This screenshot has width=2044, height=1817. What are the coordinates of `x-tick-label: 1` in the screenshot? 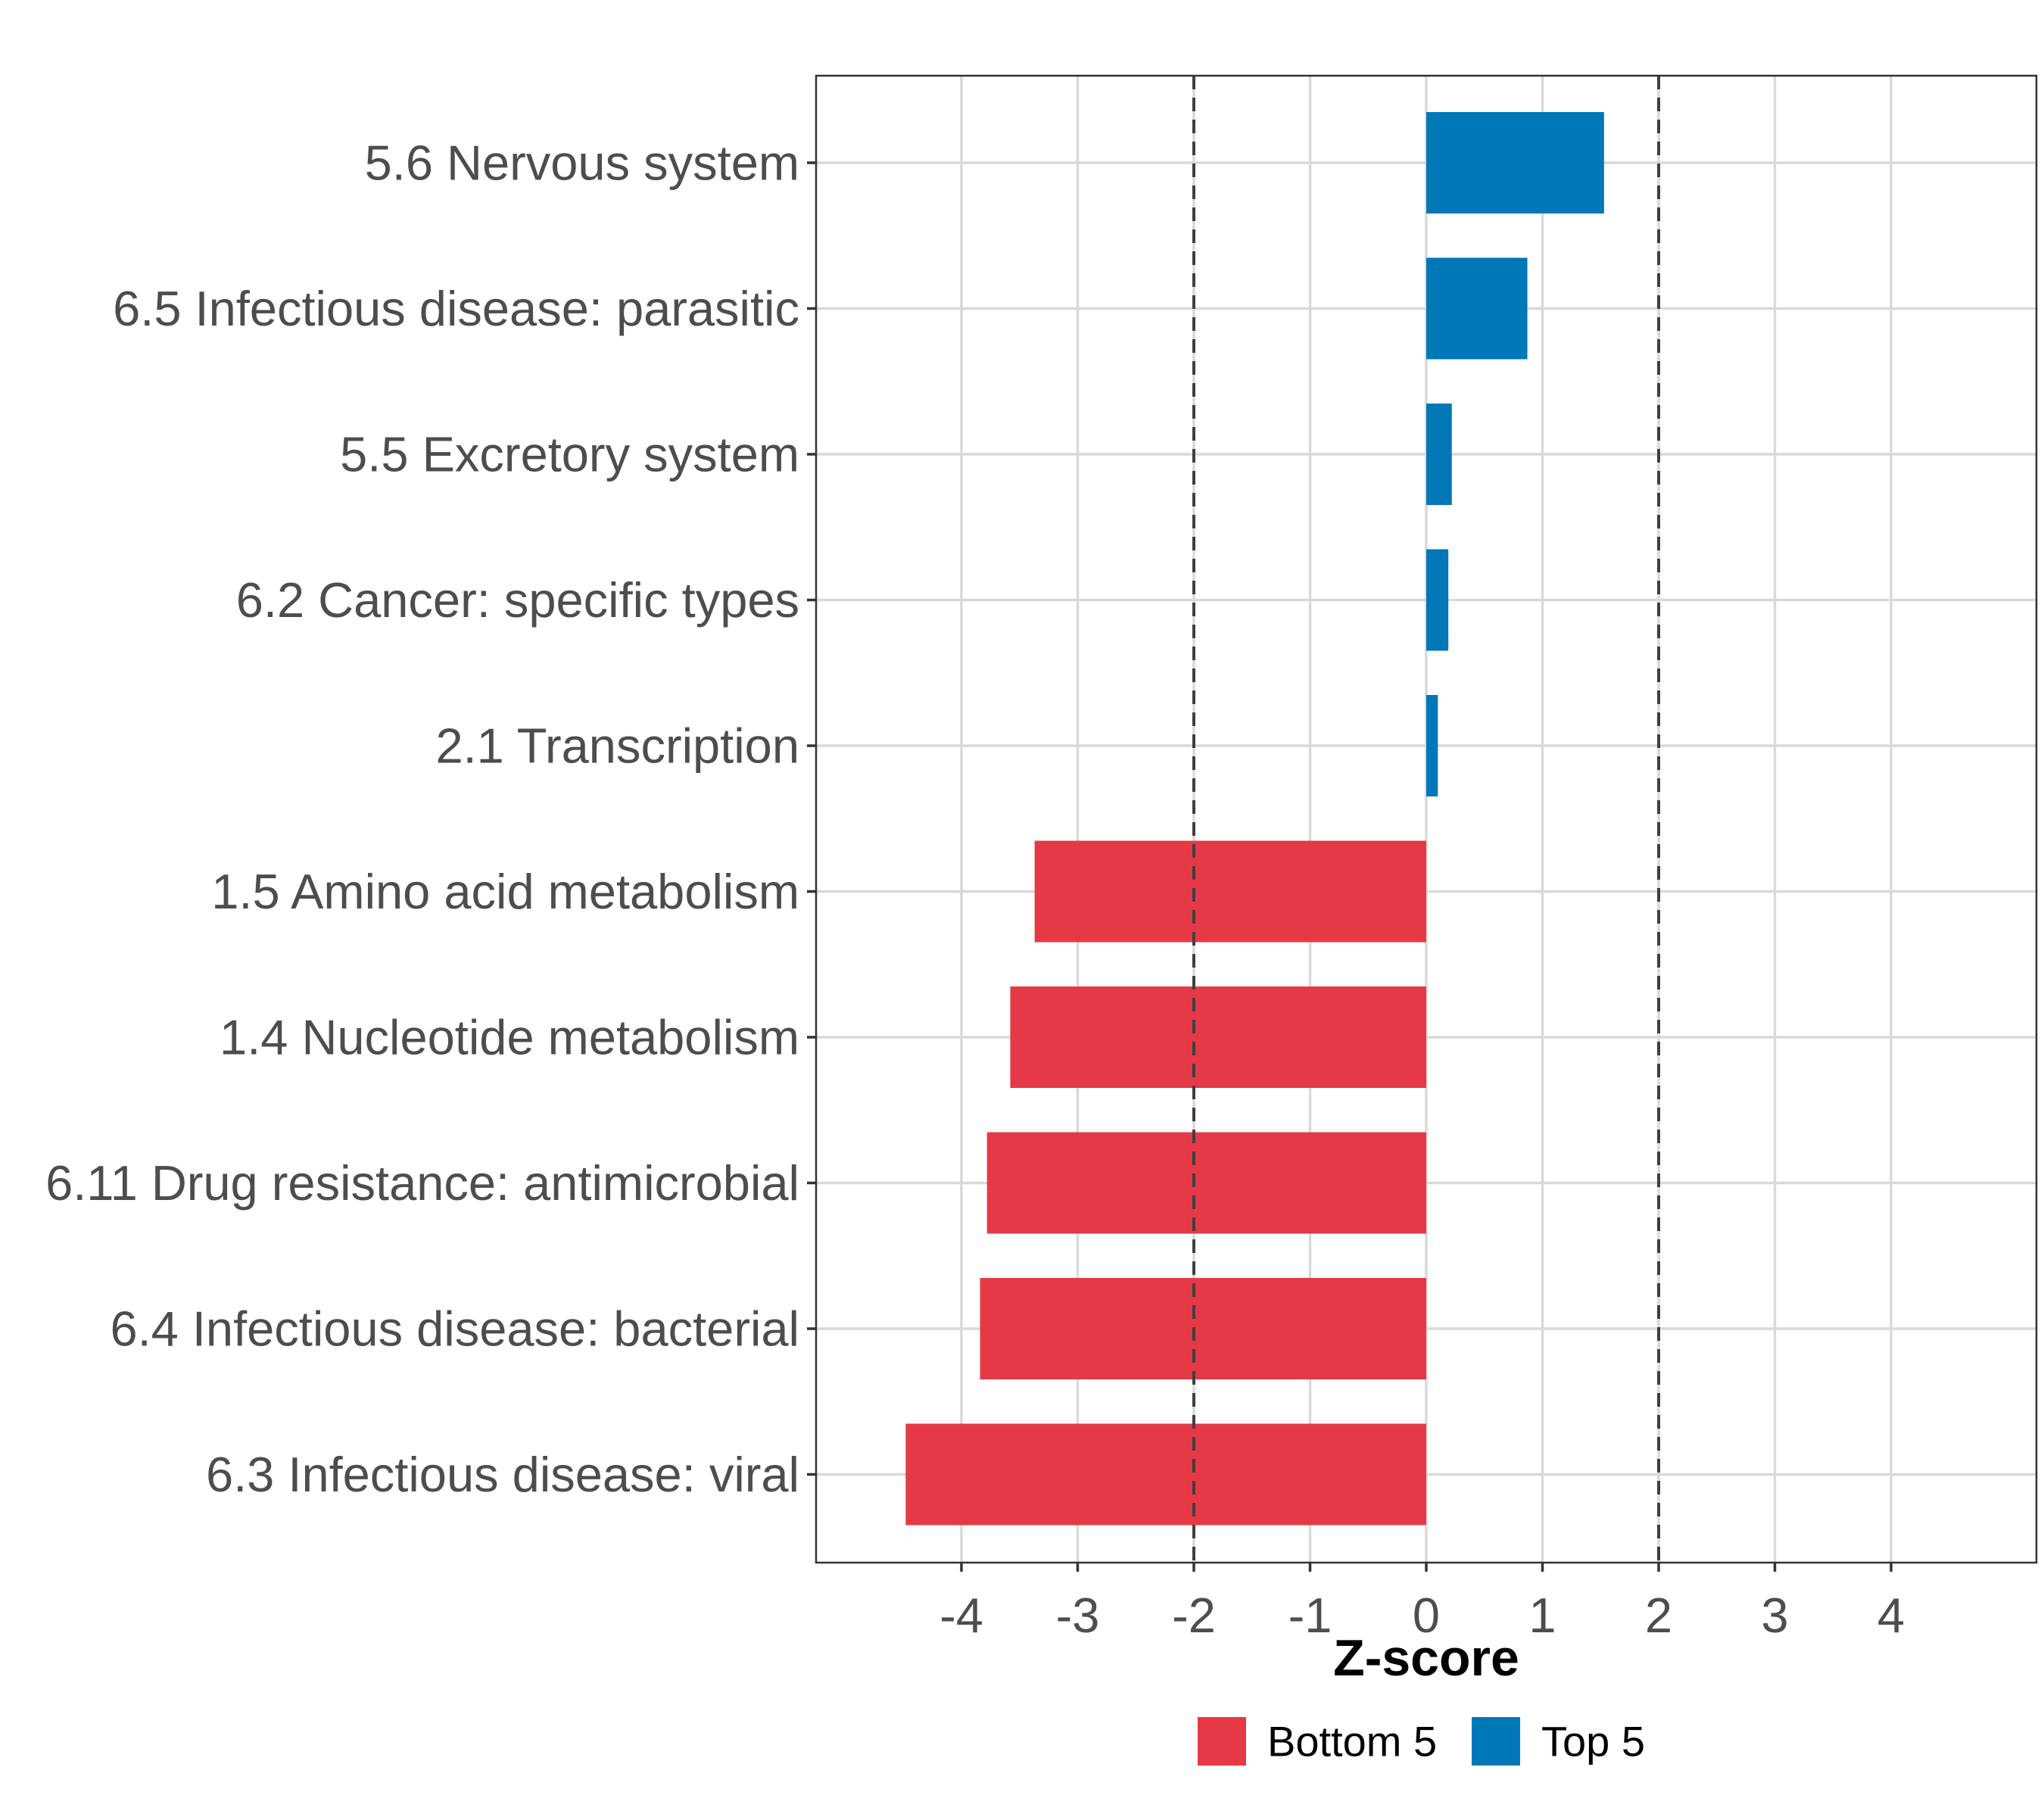 It's located at (1542, 1615).